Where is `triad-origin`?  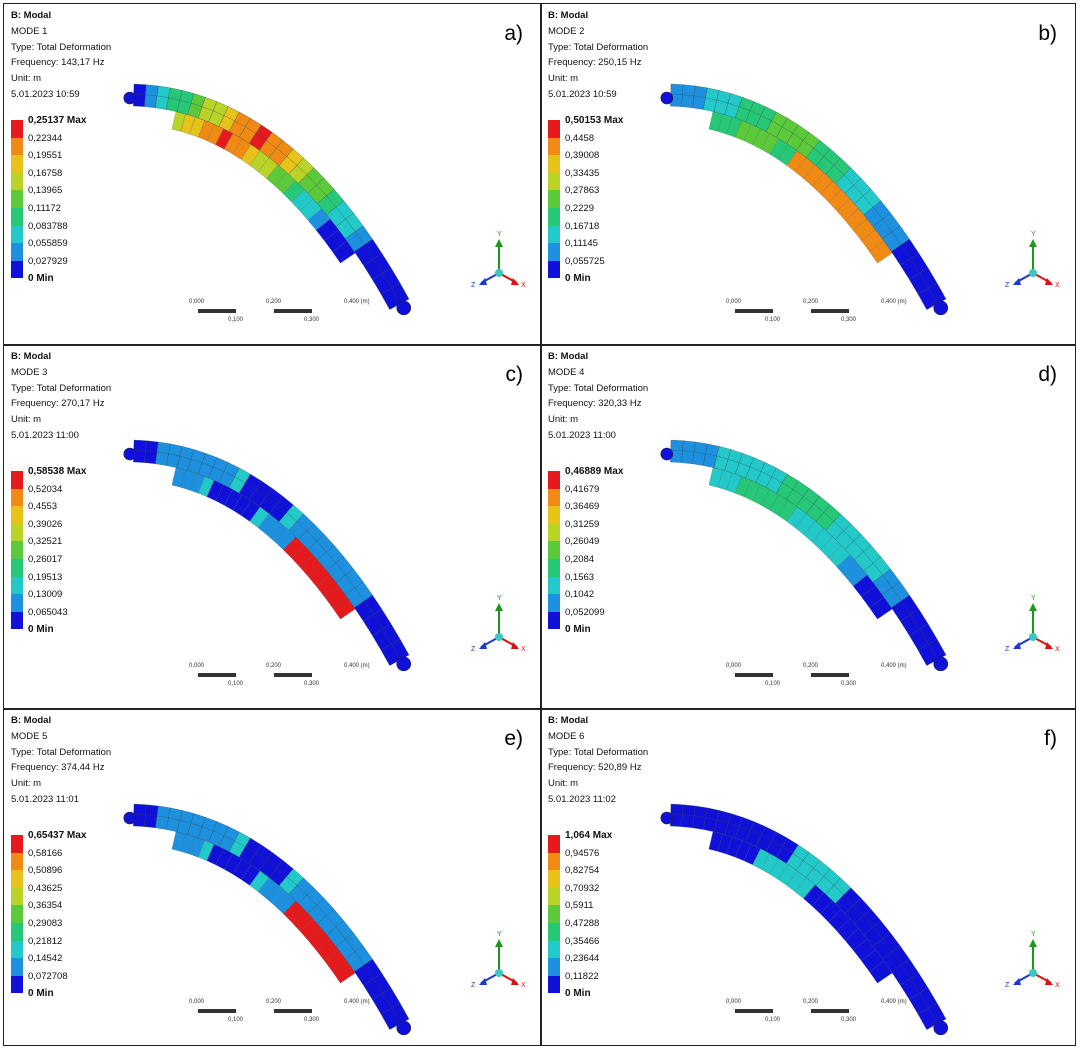
triad-origin is located at coordinates (499, 273).